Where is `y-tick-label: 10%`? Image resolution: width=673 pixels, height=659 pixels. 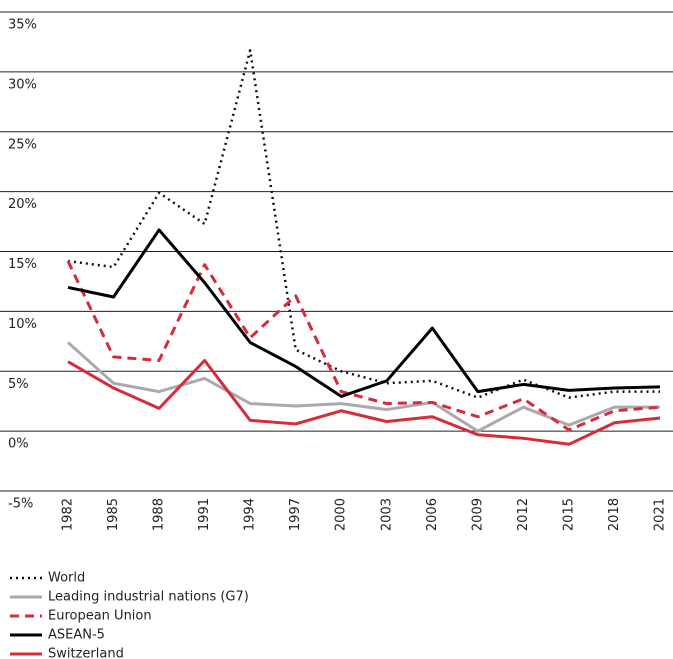
y-tick-label: 10% is located at coordinates (22, 324).